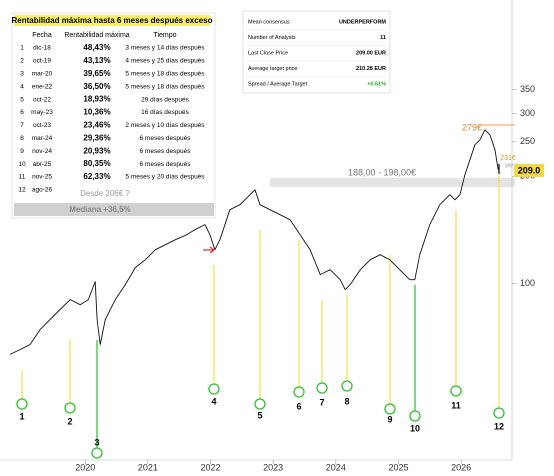  Describe the element at coordinates (42, 61) in the screenshot. I see `table-cell: oct-19` at that location.